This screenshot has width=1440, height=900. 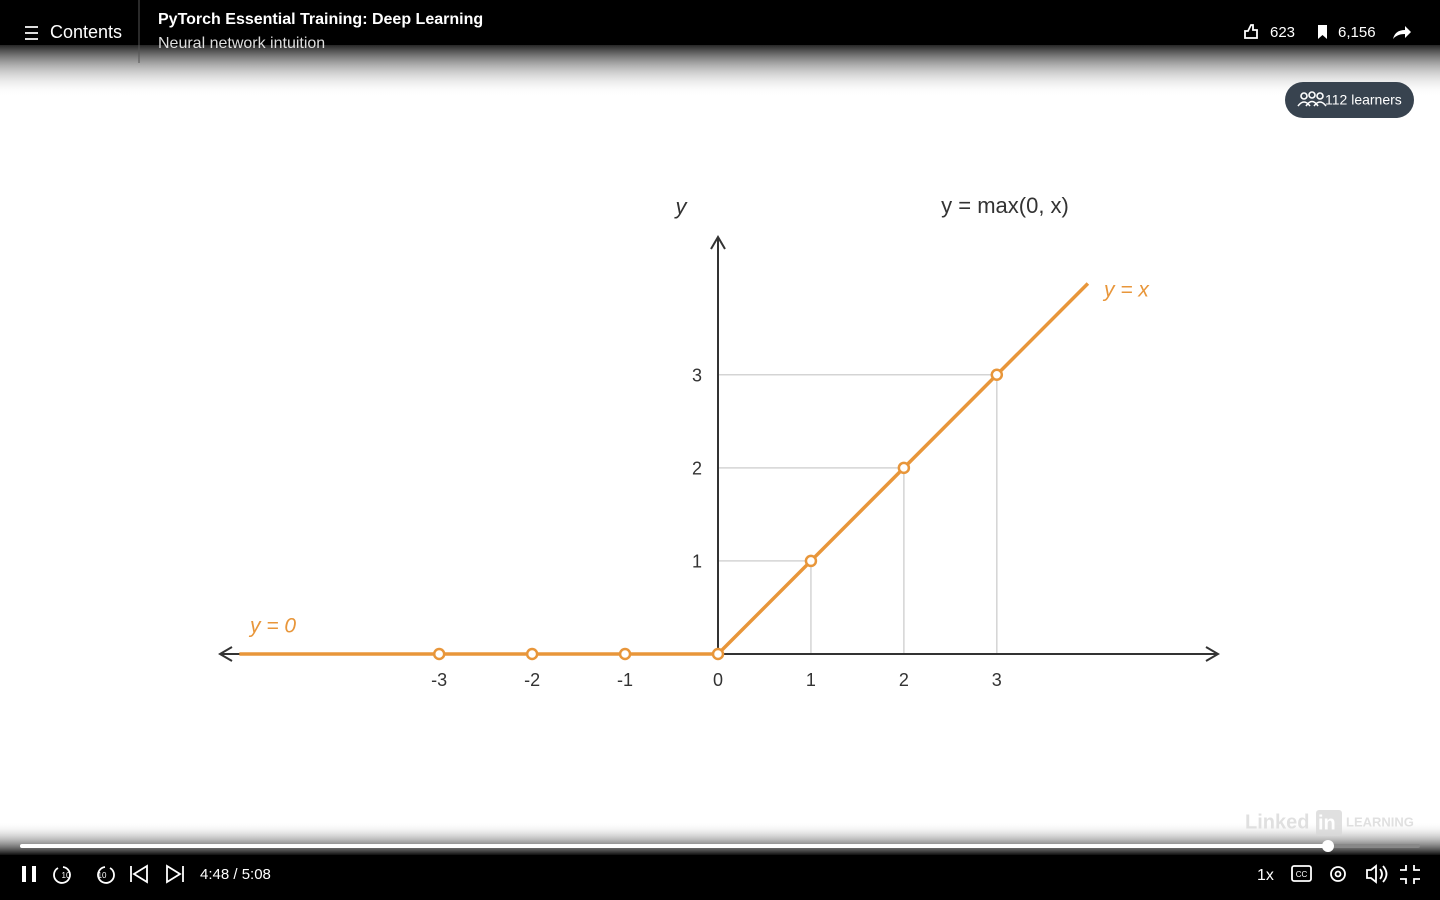 What do you see at coordinates (681, 206) in the screenshot?
I see `y-axis-label: y` at bounding box center [681, 206].